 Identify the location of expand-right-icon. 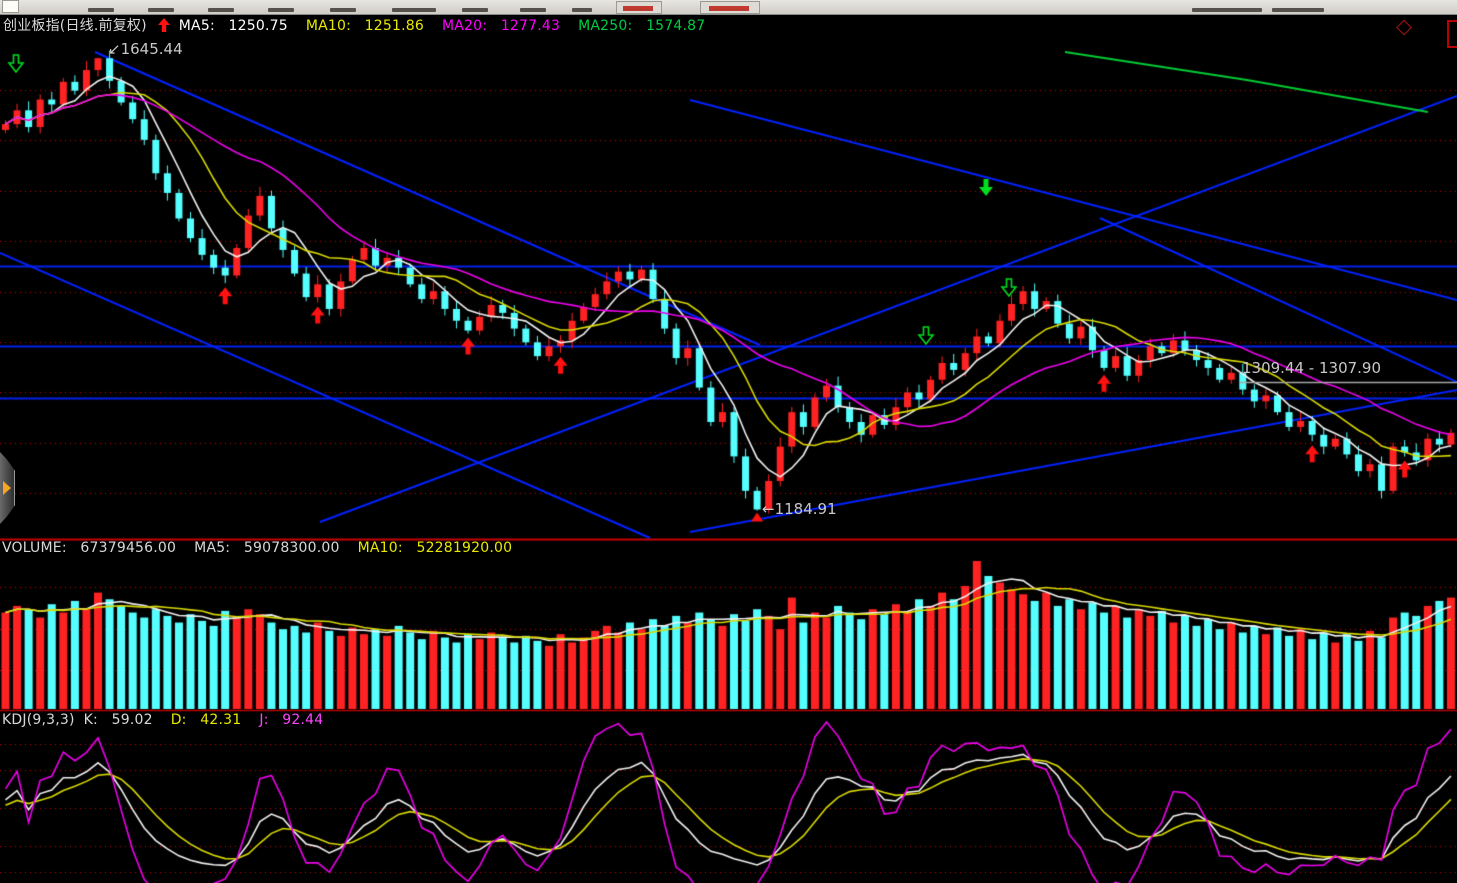
(7, 488).